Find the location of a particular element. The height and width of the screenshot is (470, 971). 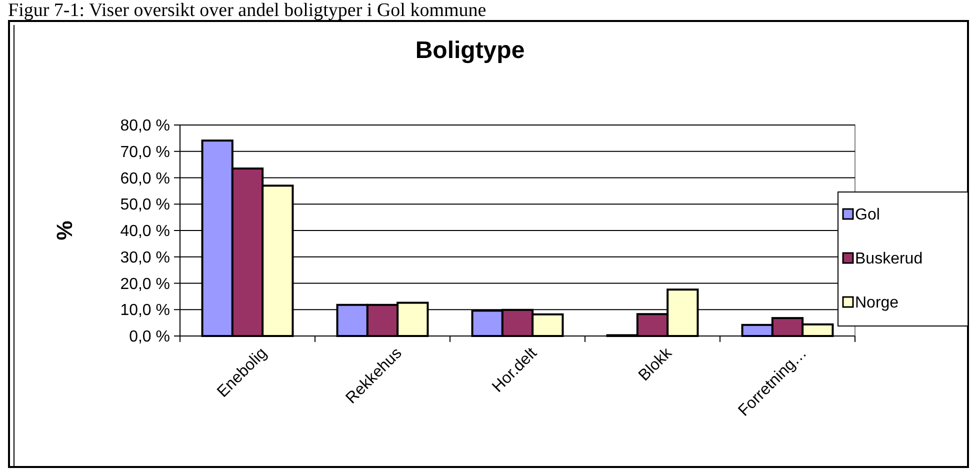

text: Figur 7-1: Viser oversikt over andel boligtyper i Gol kommune is located at coordinates (247, 10).